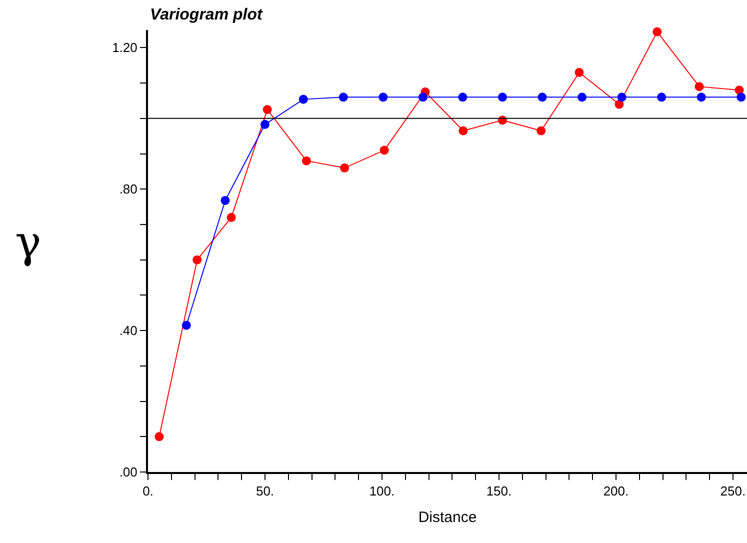 This screenshot has width=747, height=543. I want to click on y-axis-title: γ, so click(28, 242).